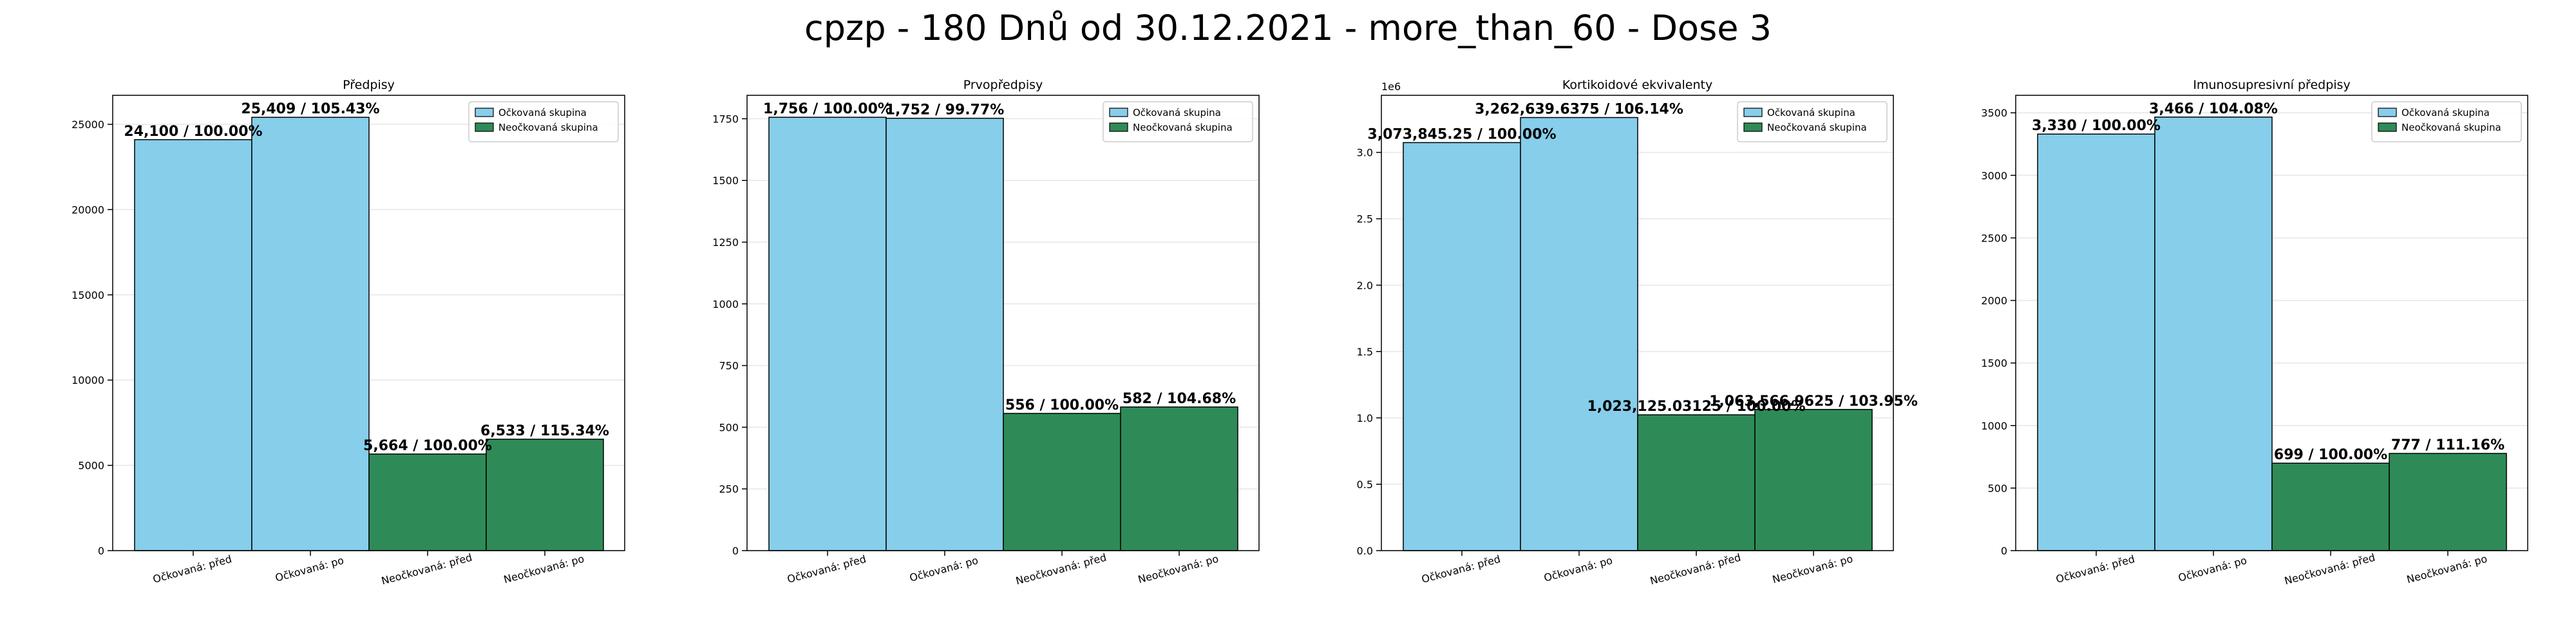  Describe the element at coordinates (1365, 484) in the screenshot. I see `y-tick-label: 0.5` at that location.